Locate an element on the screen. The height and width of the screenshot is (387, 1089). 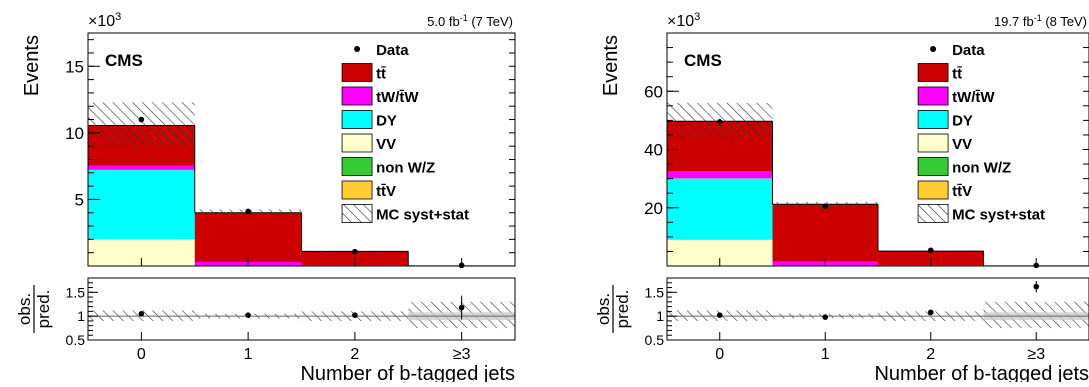
panel1-legend-label-2: tW/t̄W is located at coordinates (397, 97).